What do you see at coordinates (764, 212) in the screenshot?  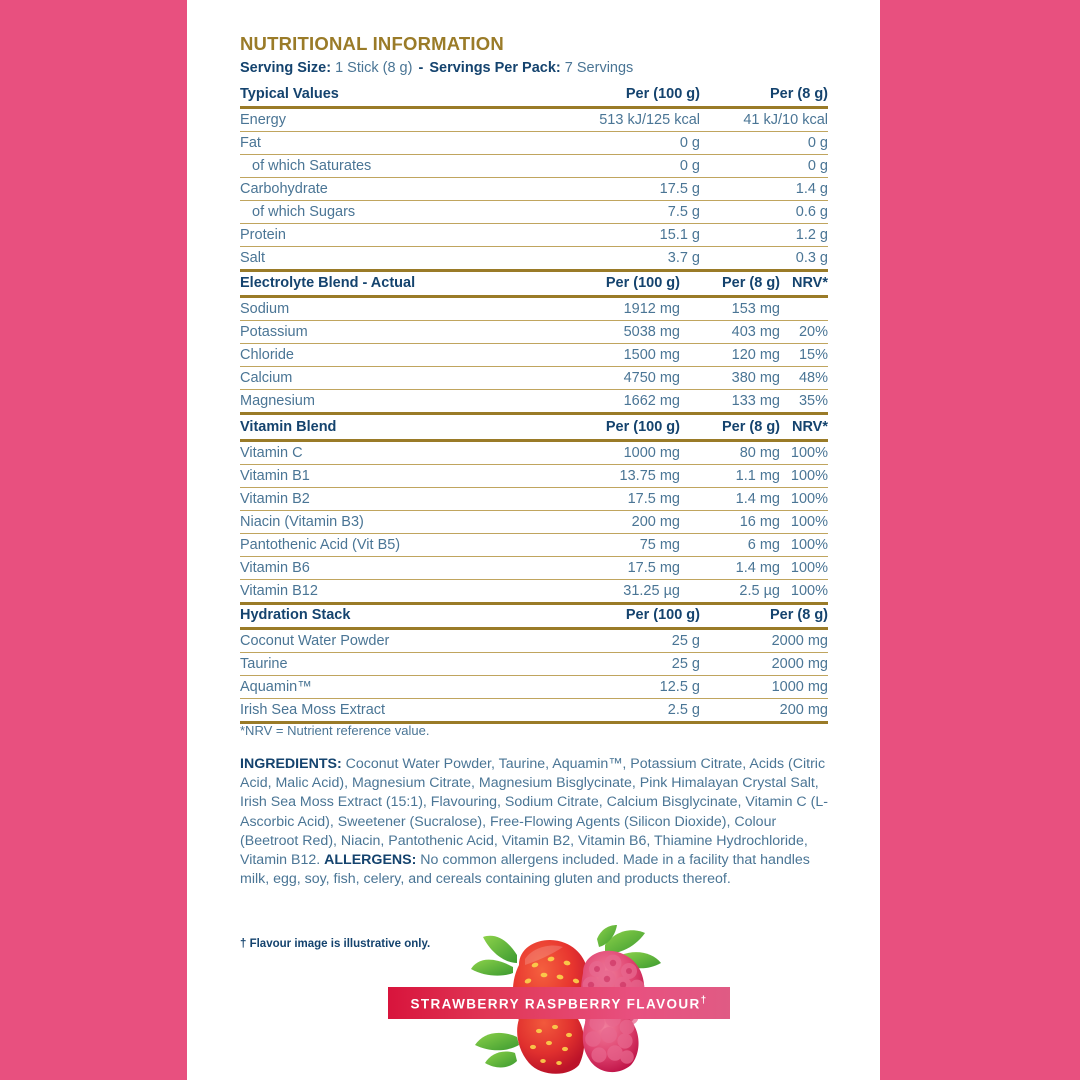 I see `value-per-8g: 0.6 g` at bounding box center [764, 212].